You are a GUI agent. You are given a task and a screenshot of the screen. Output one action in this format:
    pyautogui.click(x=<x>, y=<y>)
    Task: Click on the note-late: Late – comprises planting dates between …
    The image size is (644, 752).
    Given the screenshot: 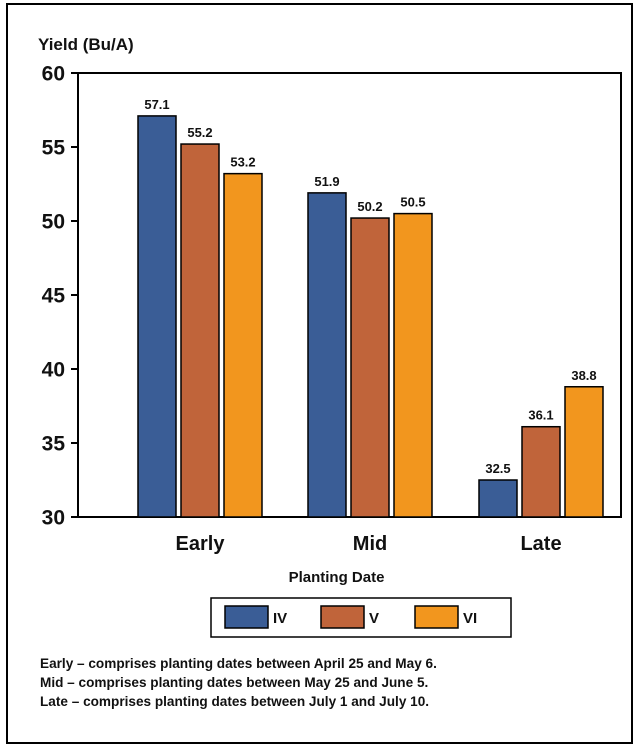 What is the action you would take?
    pyautogui.click(x=235, y=701)
    